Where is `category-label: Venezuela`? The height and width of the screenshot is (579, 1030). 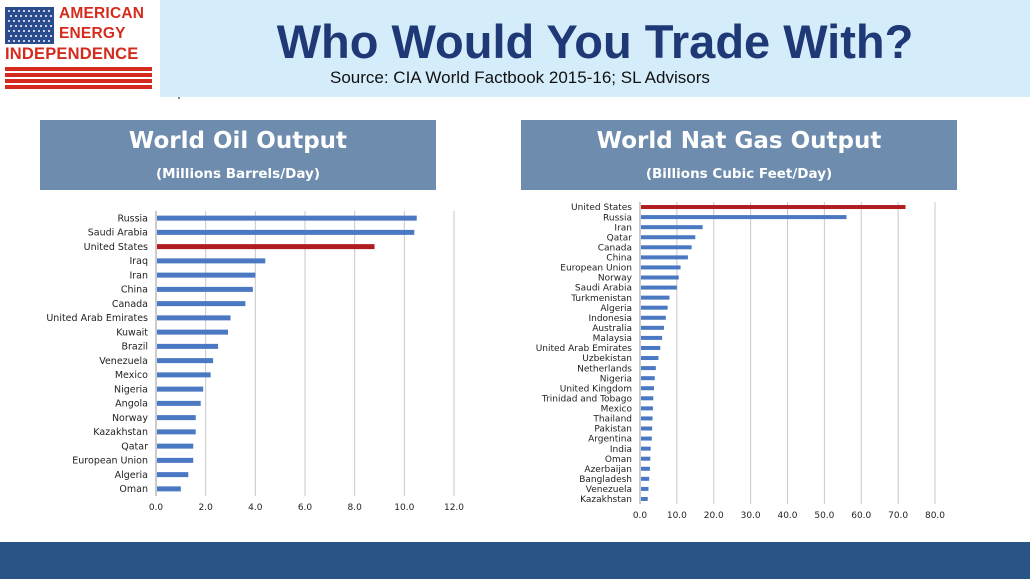 category-label: Venezuela is located at coordinates (123, 361).